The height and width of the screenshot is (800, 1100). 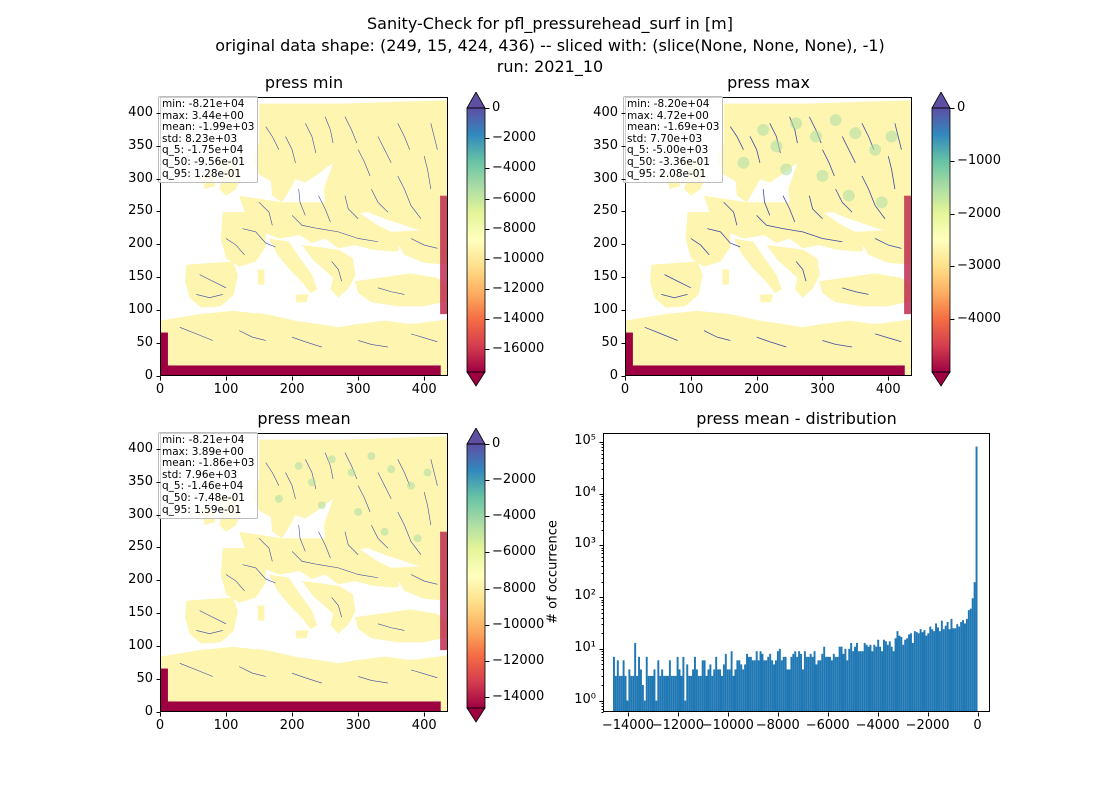 What do you see at coordinates (304, 236) in the screenshot?
I see `heatmap-press-min` at bounding box center [304, 236].